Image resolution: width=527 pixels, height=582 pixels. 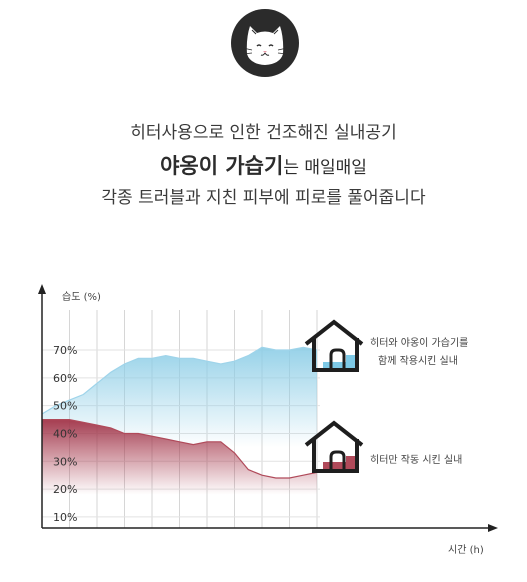 What do you see at coordinates (65, 350) in the screenshot?
I see `y-tick-label: 70%` at bounding box center [65, 350].